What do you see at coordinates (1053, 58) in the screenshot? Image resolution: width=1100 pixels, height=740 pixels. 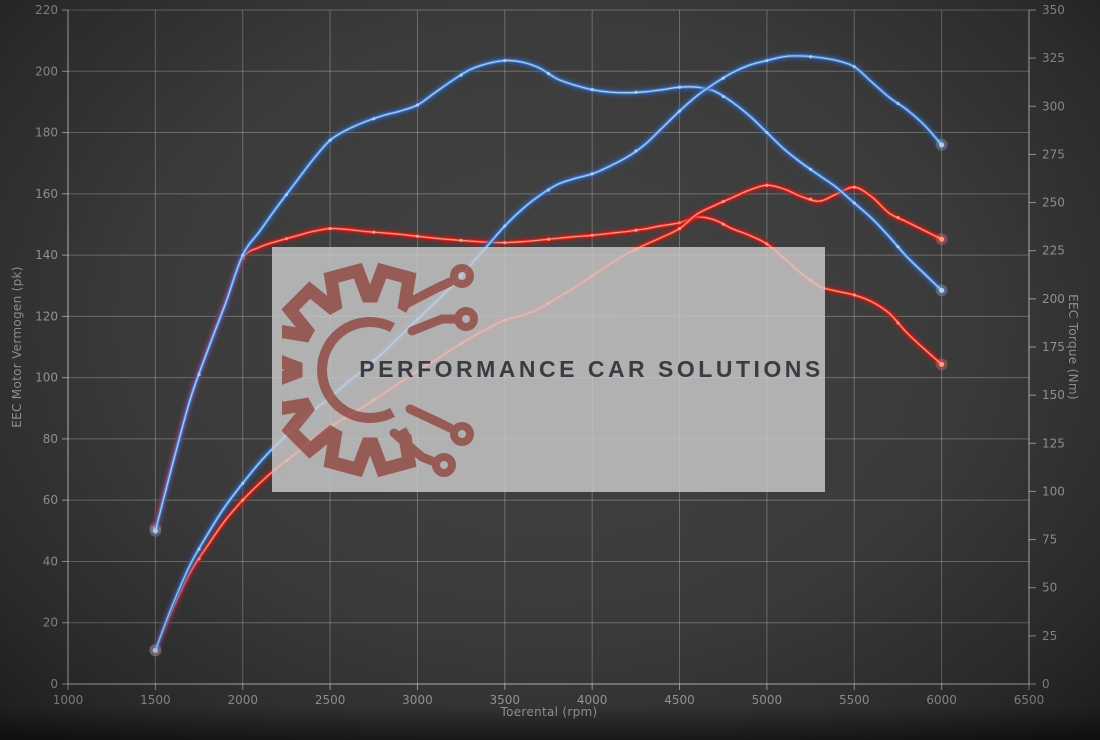 I see `tick-label: 325` at bounding box center [1053, 58].